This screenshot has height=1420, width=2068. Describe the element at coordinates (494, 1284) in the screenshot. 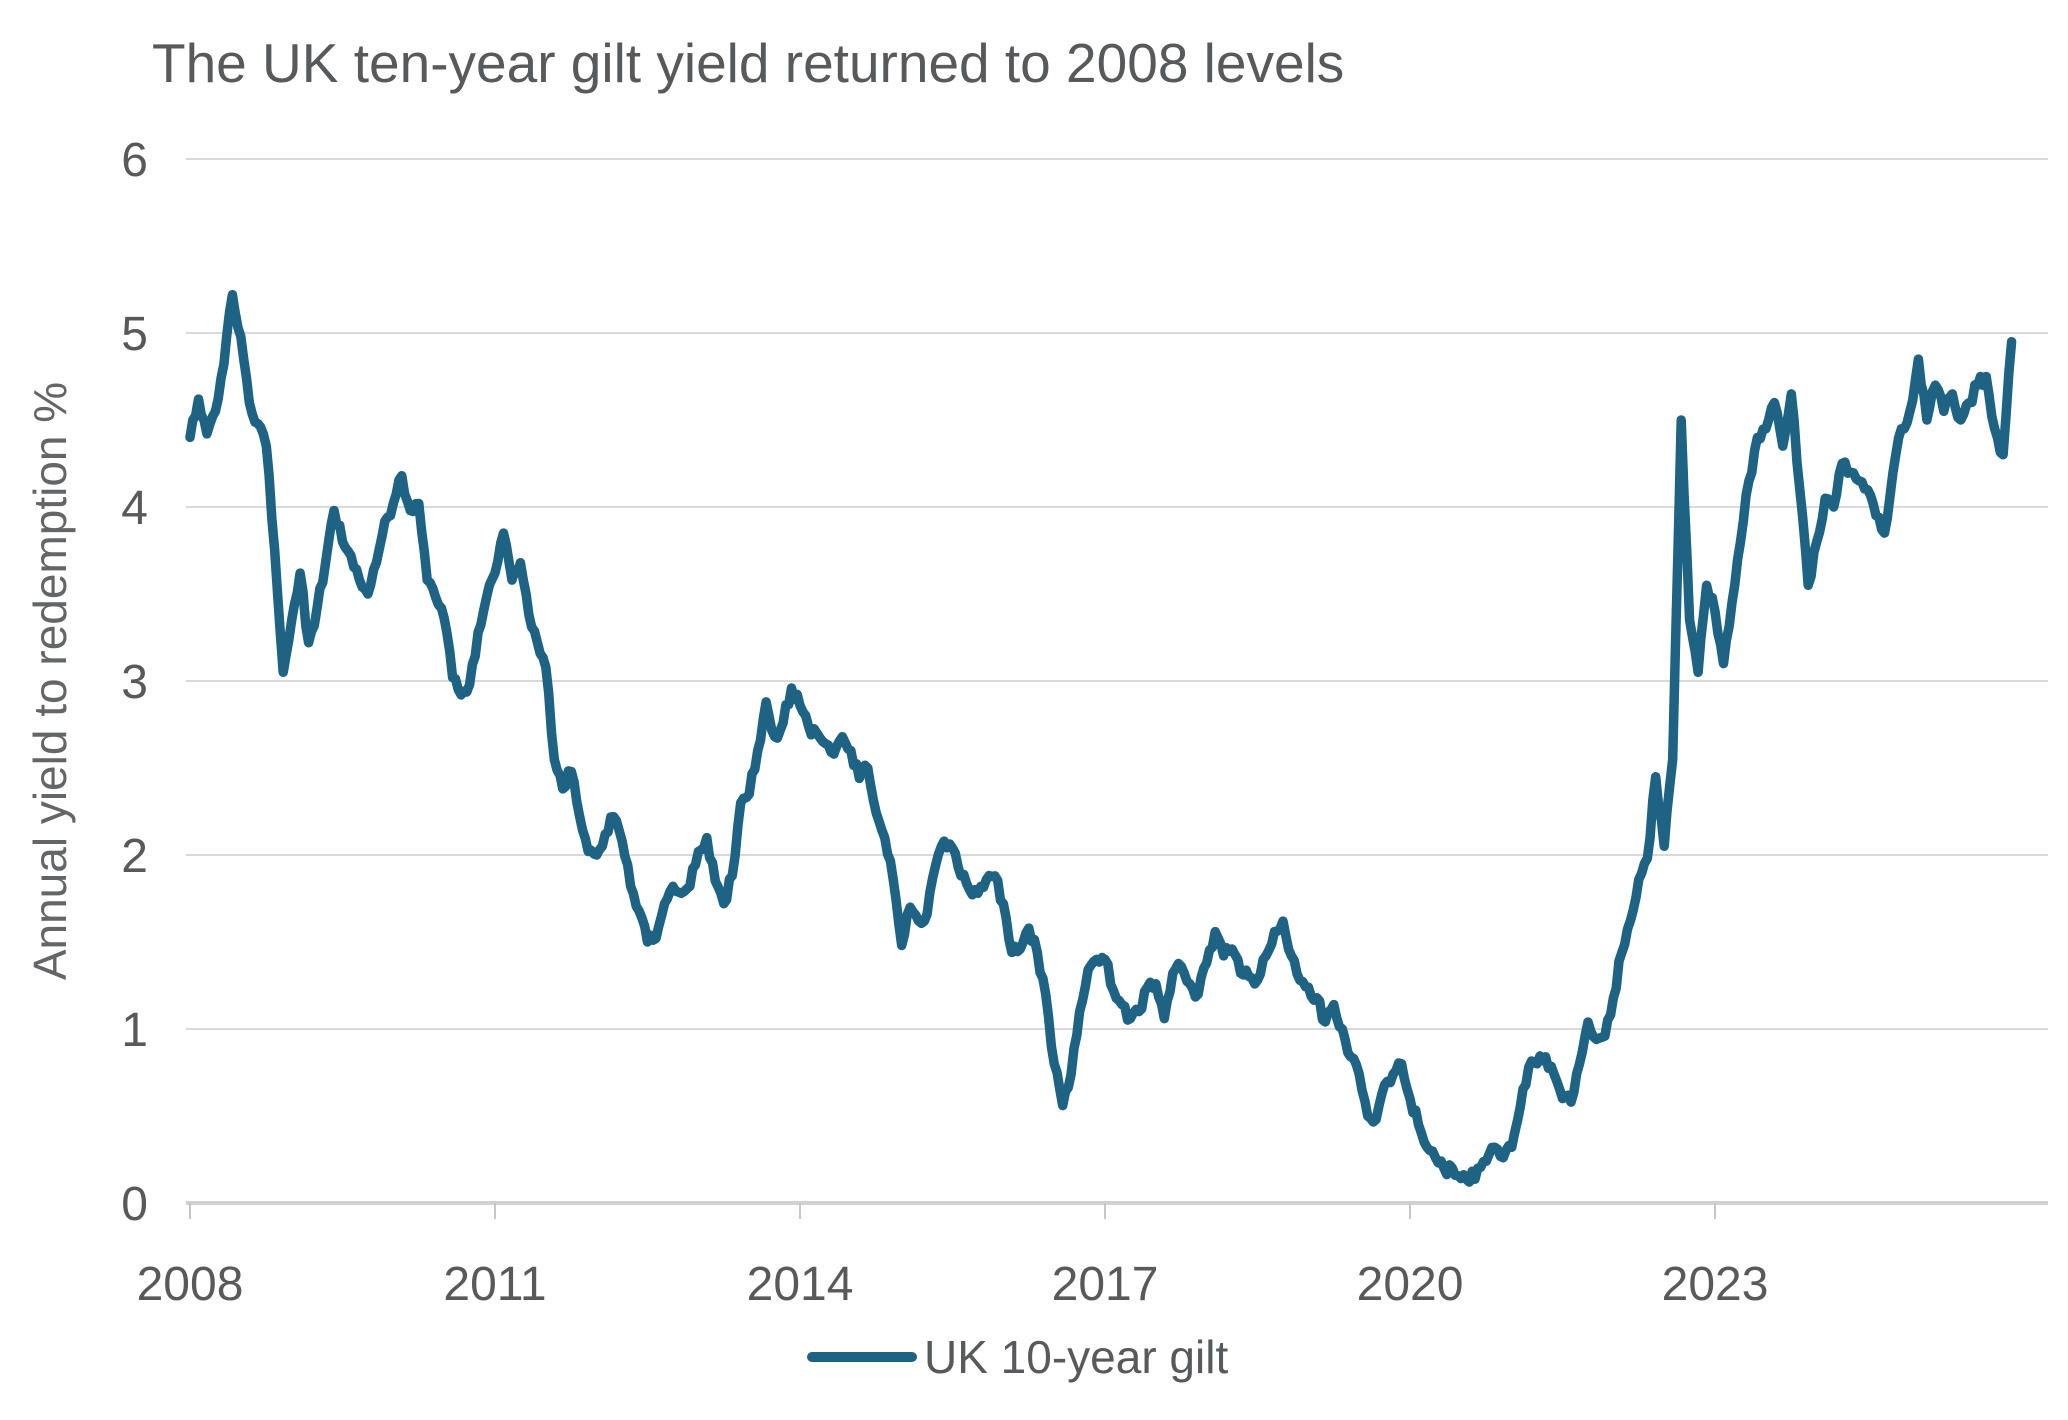

I see `x-tick-label-2011: 2011` at that location.